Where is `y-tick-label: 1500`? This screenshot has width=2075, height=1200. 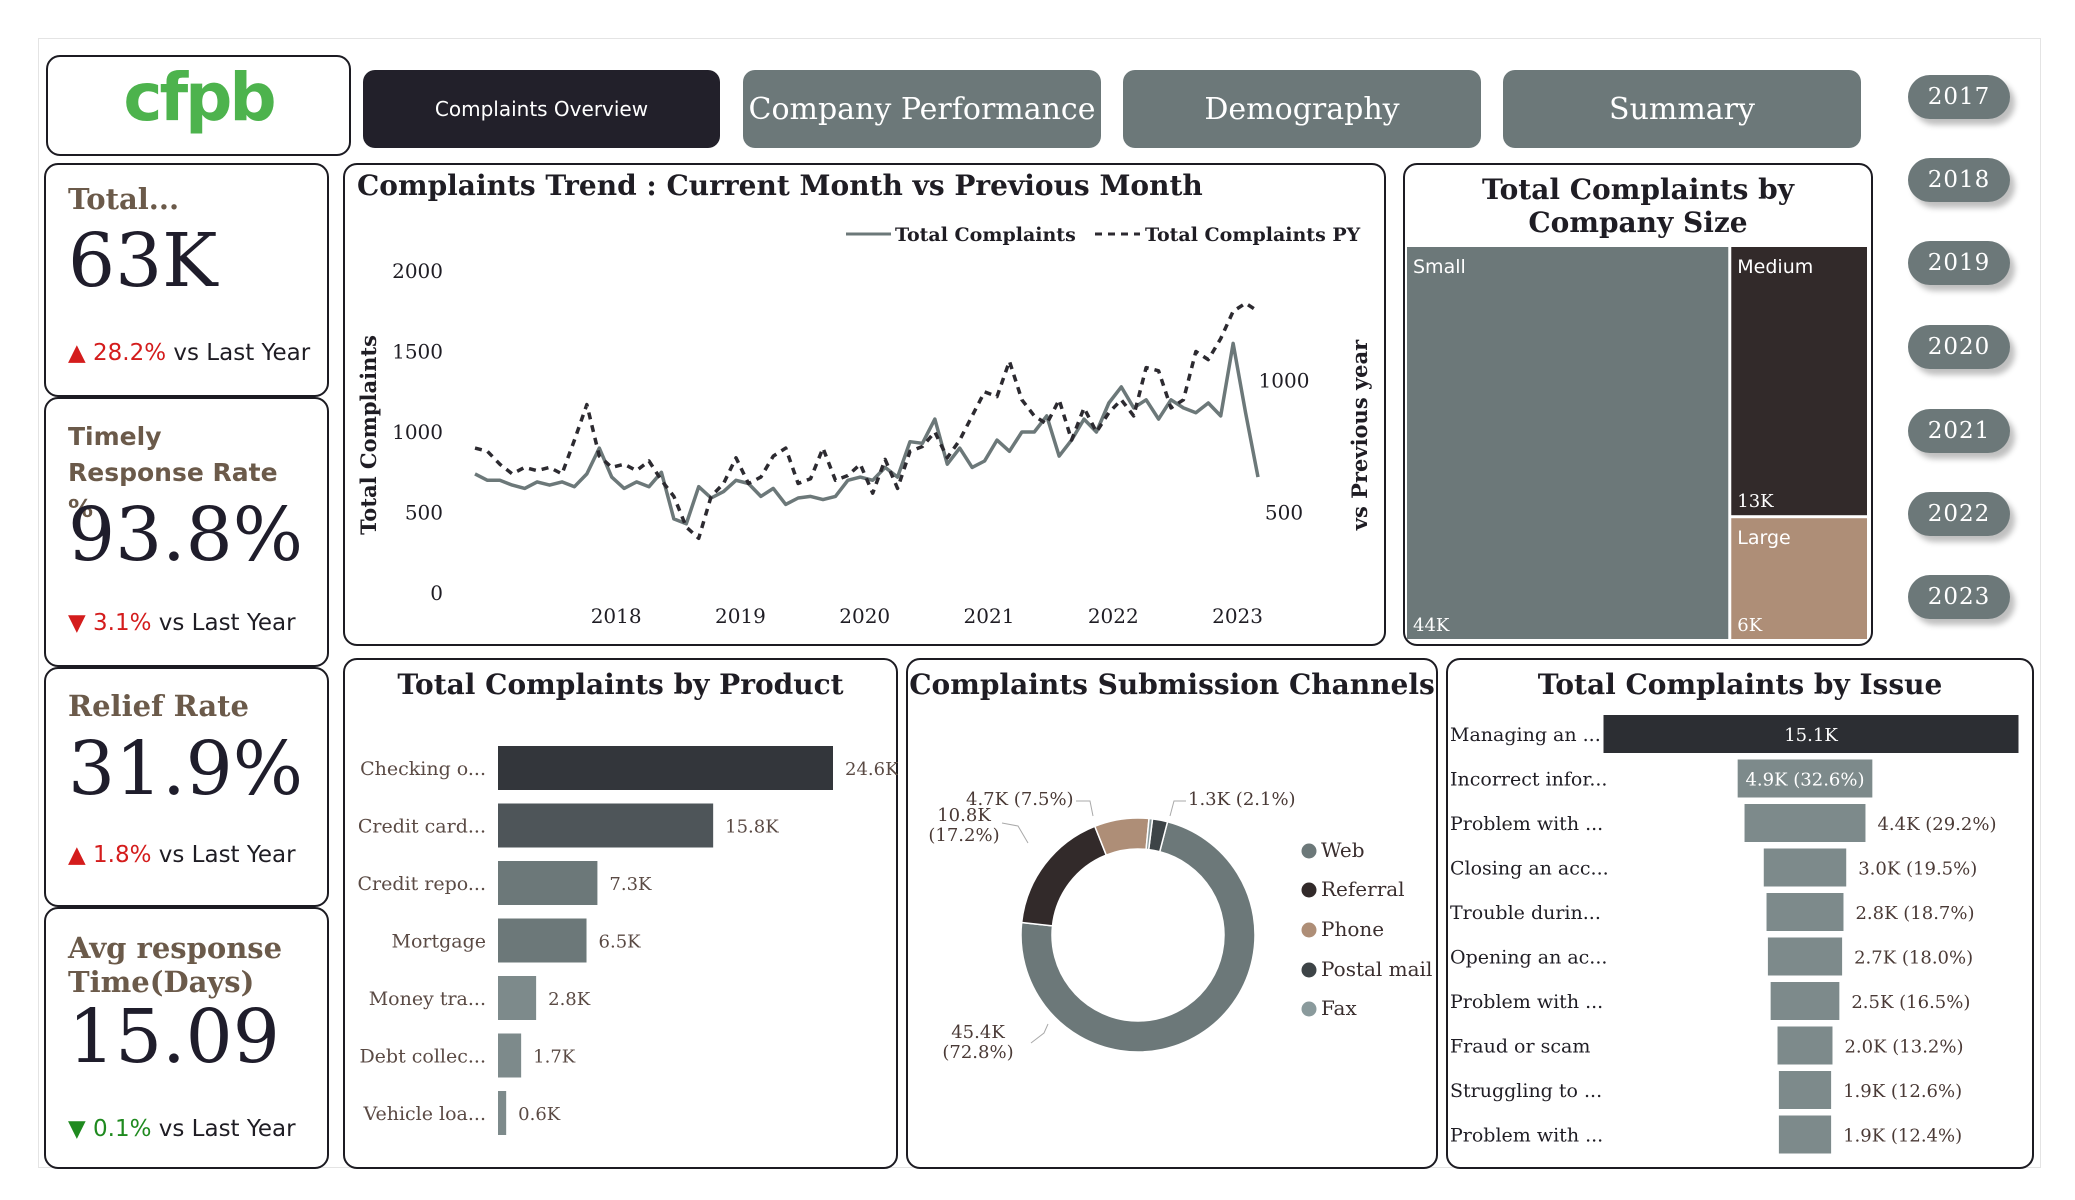 y-tick-label: 1500 is located at coordinates (417, 352).